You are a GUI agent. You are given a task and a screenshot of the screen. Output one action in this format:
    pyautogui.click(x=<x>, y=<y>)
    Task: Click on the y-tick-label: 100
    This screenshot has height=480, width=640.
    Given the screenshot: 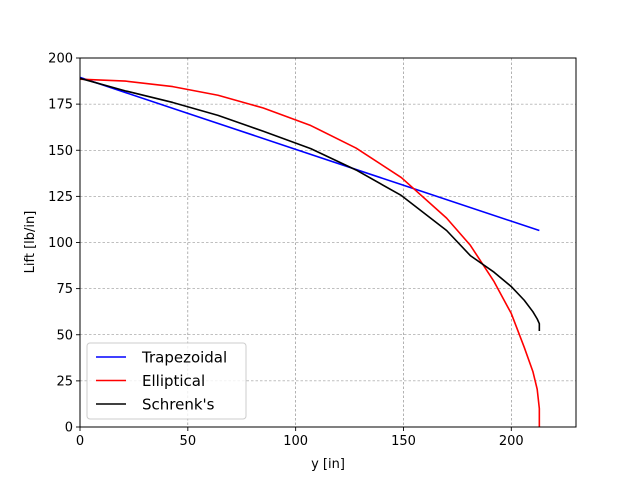 What is the action you would take?
    pyautogui.click(x=60, y=243)
    